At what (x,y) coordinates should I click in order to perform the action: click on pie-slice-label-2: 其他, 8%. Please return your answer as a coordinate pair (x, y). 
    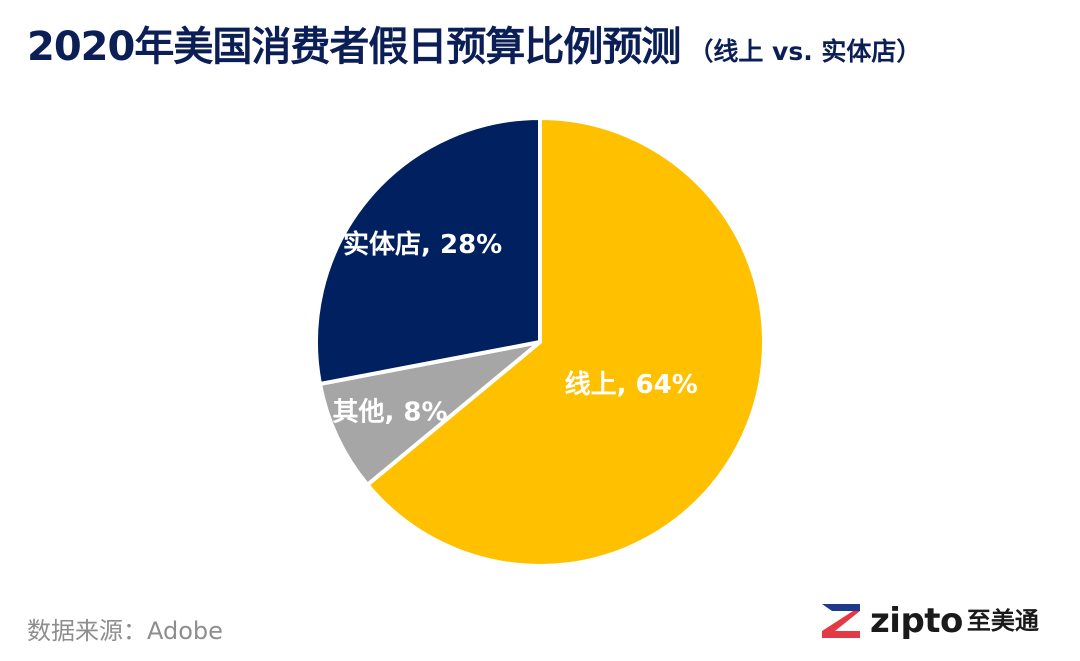
    Looking at the image, I should click on (389, 413).